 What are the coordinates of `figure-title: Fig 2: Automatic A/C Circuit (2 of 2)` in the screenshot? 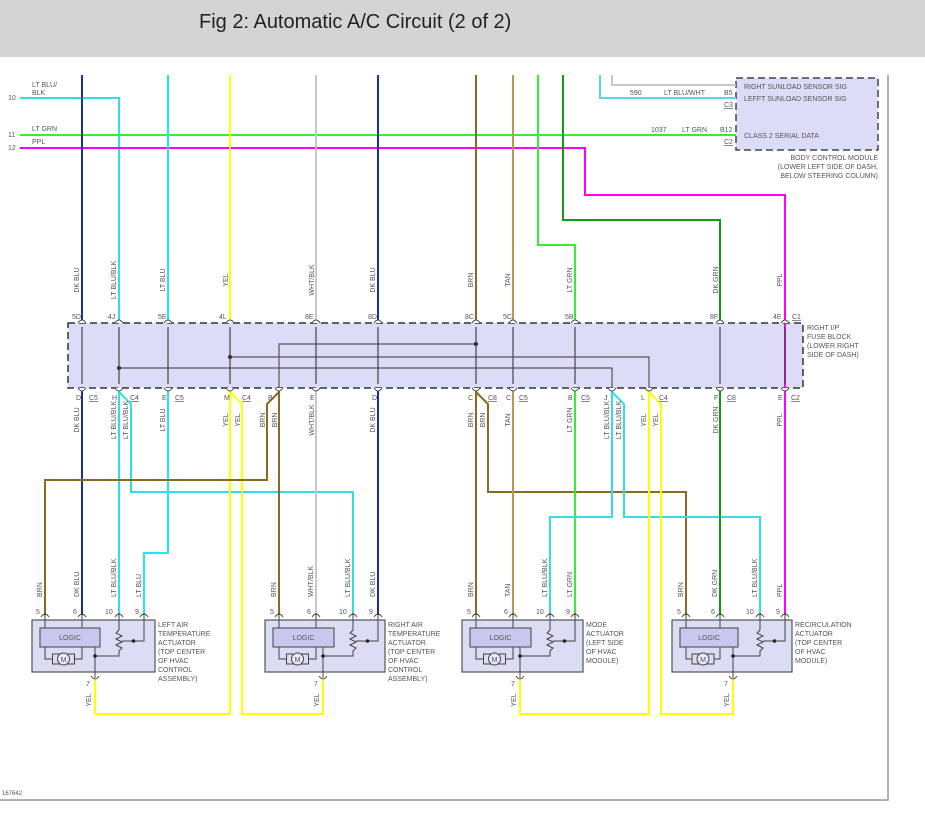 It's located at (355, 22).